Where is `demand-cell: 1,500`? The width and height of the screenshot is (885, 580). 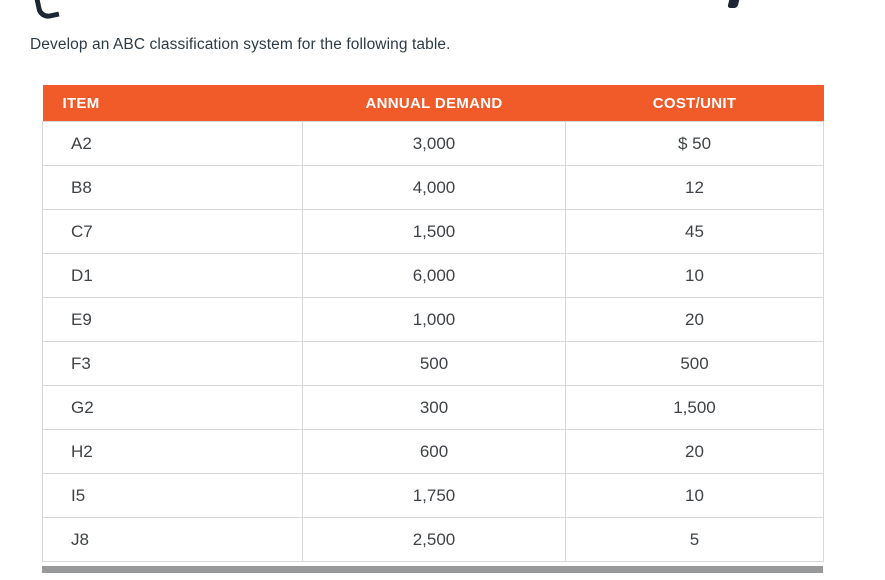
demand-cell: 1,500 is located at coordinates (434, 231).